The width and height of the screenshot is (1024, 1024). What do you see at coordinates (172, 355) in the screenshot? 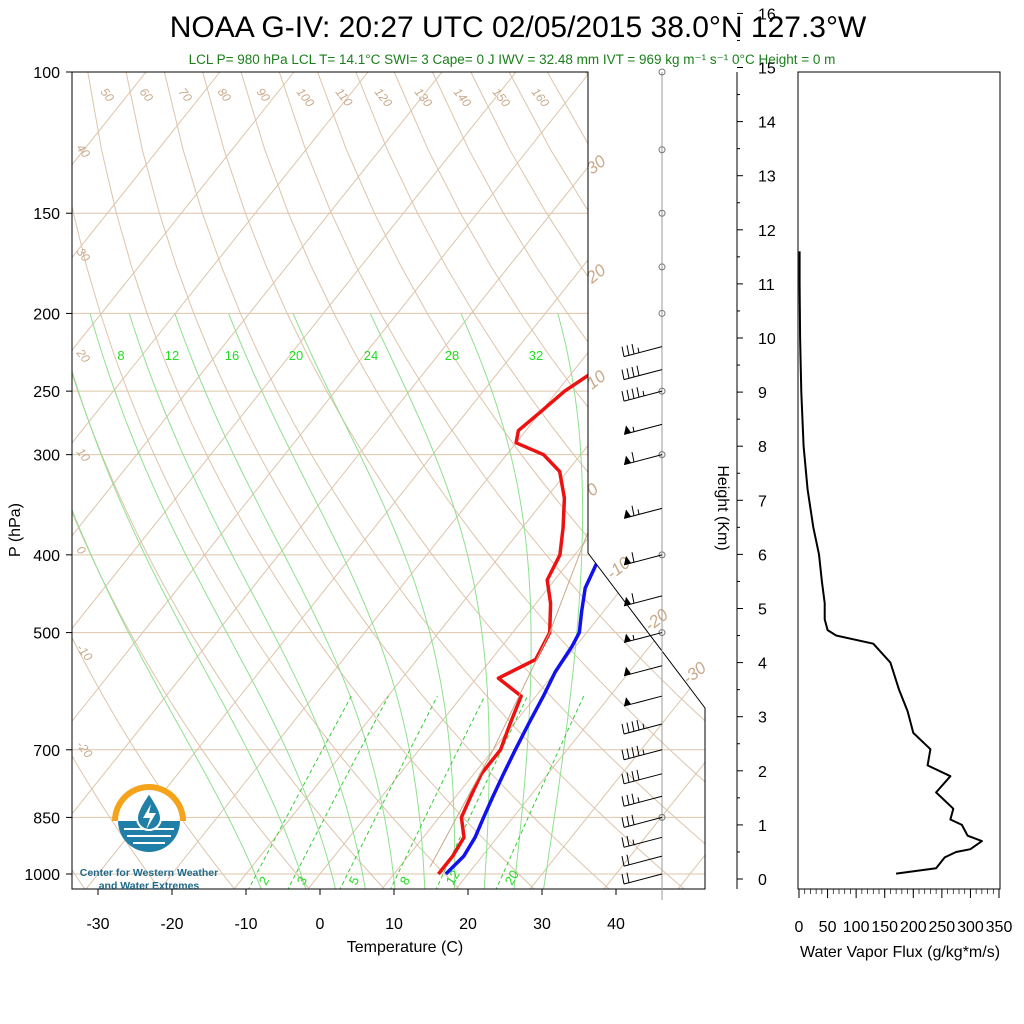
I see `moist-adiabat-label: 12` at bounding box center [172, 355].